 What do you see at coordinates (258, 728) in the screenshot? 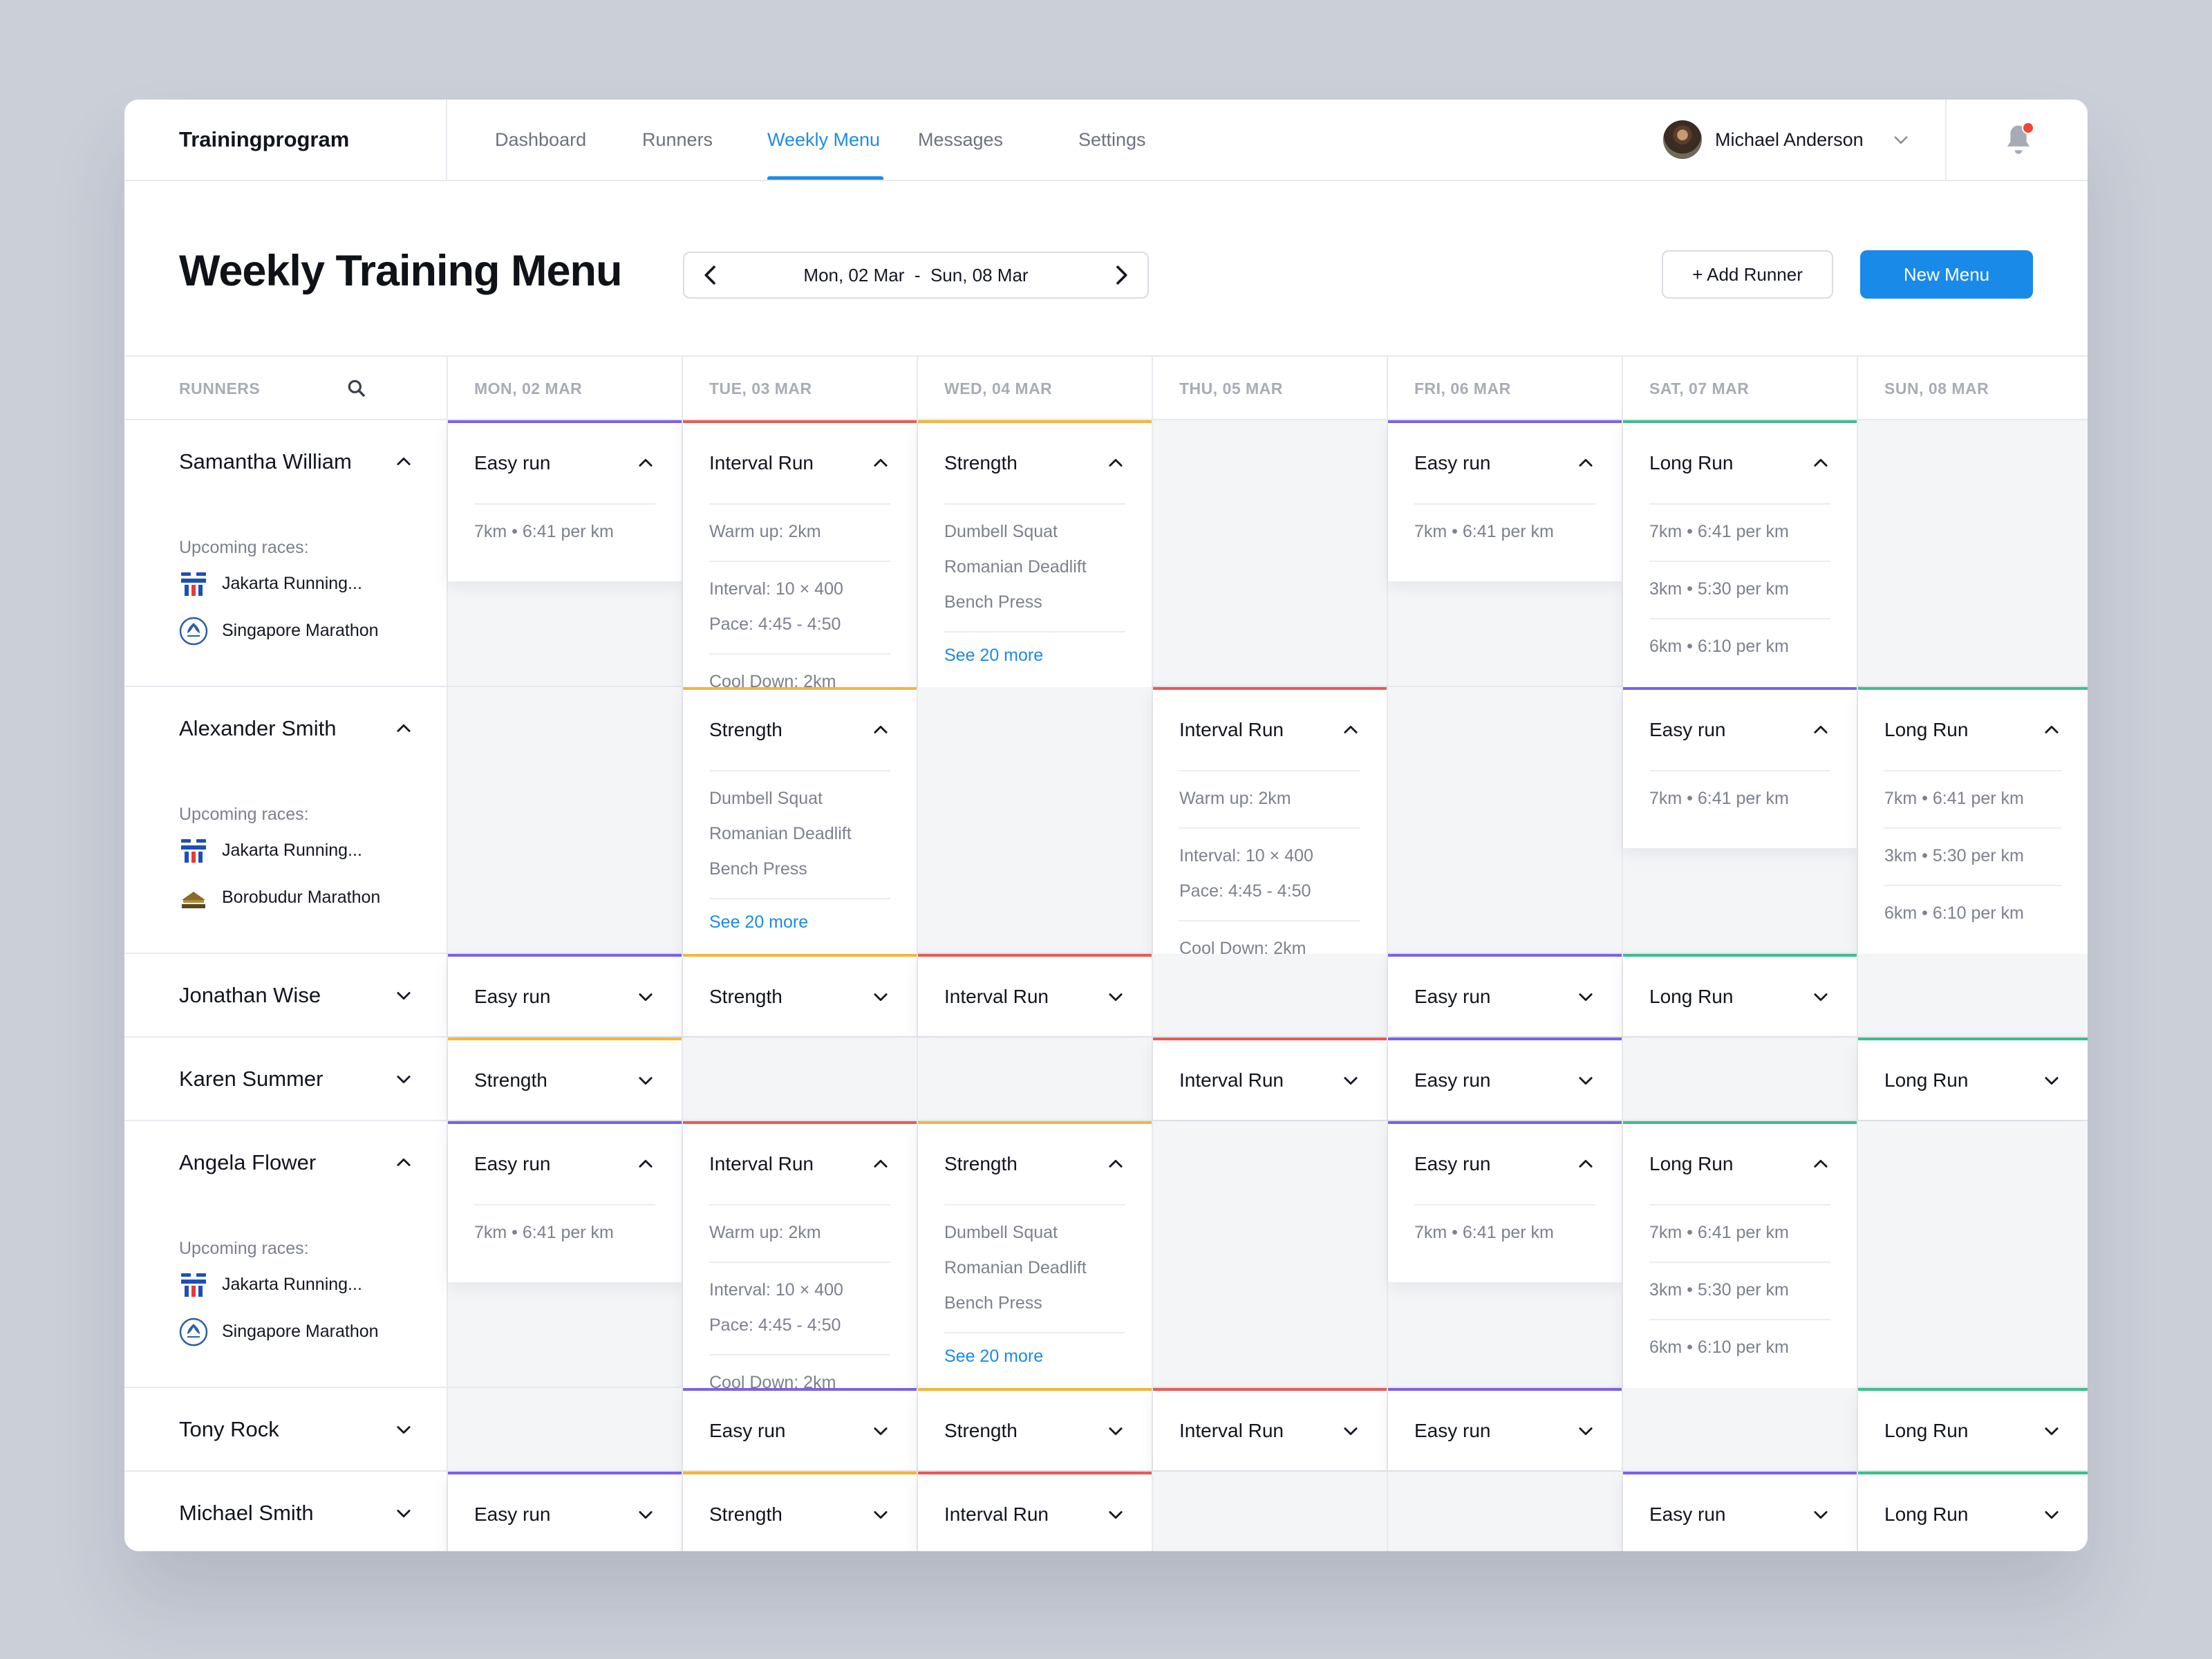
I see `runner-name: Alexander Smith` at bounding box center [258, 728].